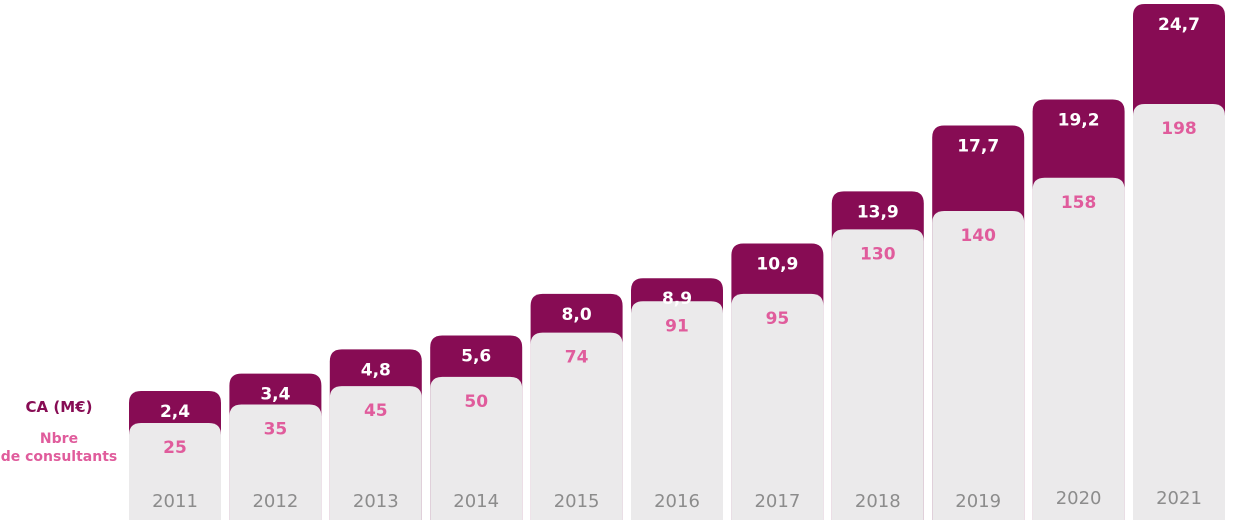  What do you see at coordinates (376, 501) in the screenshot?
I see `year-label-2013: 2013` at bounding box center [376, 501].